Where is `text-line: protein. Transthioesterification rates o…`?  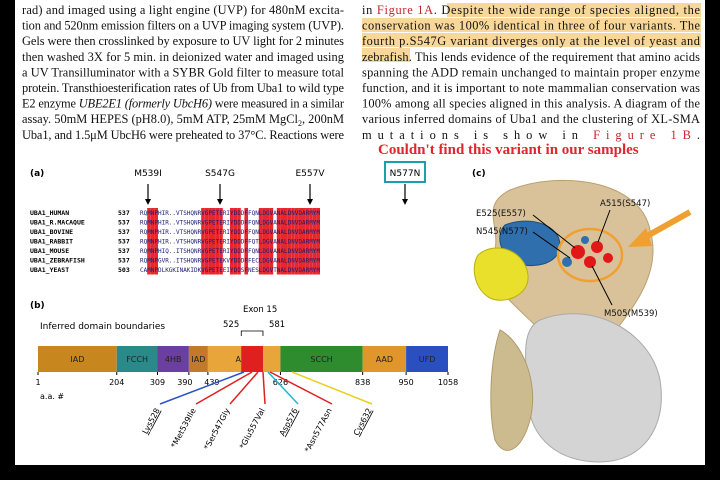
text-line: protein. Transthioesterification rates o… is located at coordinates (183, 88).